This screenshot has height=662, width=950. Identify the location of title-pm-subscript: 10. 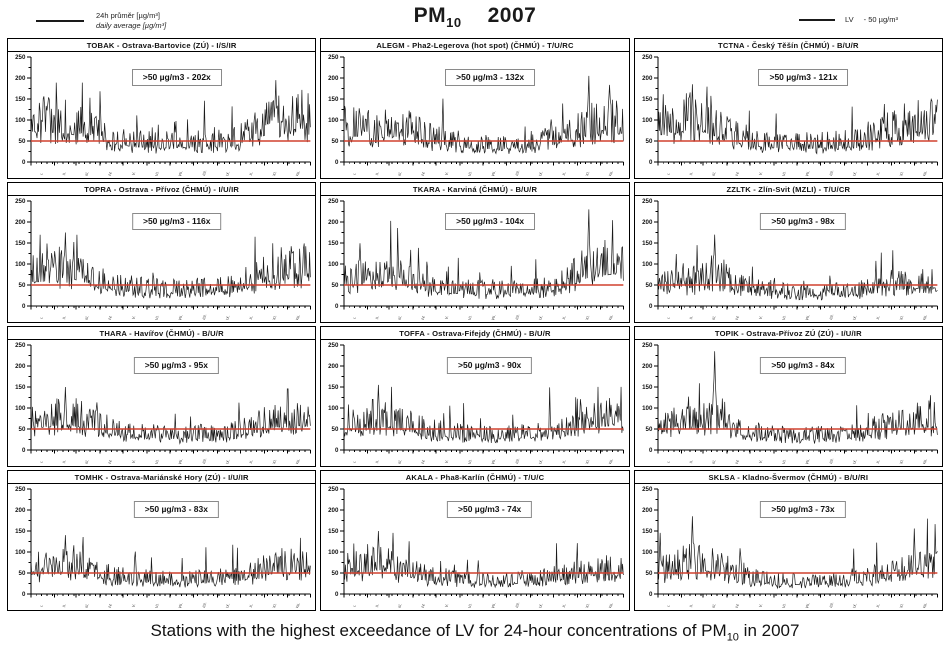
(454, 23).